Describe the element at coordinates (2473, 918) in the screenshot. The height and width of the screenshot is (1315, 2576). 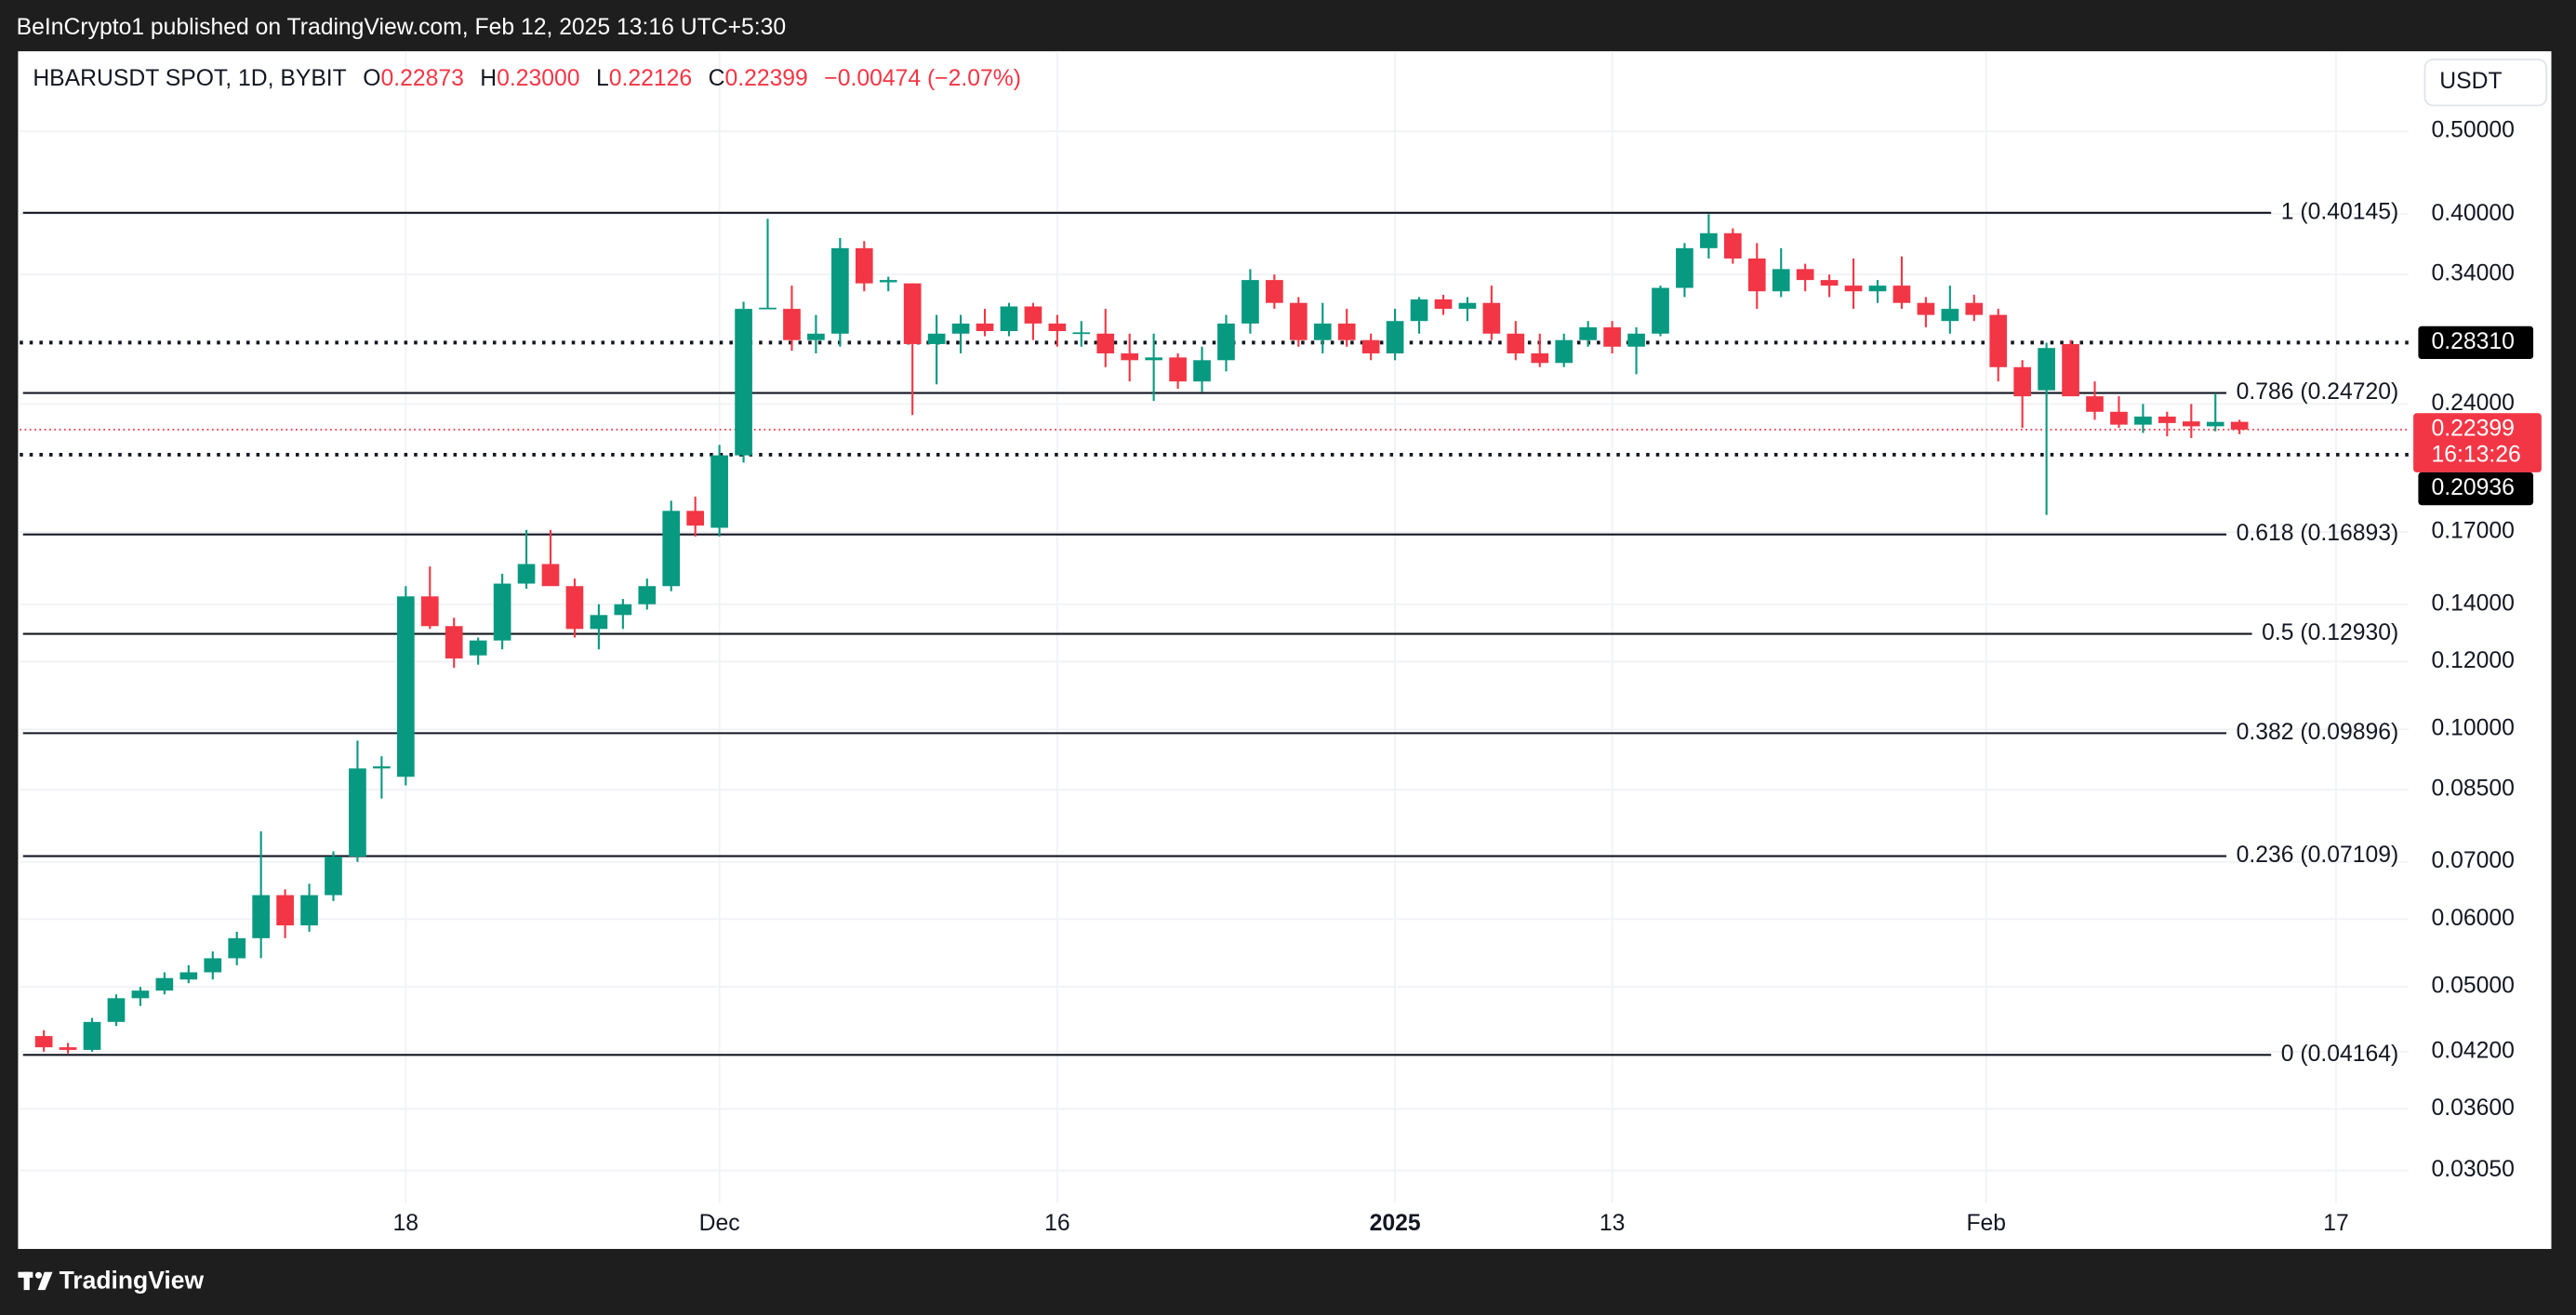
I see `y-tick-label: 0.06000` at that location.